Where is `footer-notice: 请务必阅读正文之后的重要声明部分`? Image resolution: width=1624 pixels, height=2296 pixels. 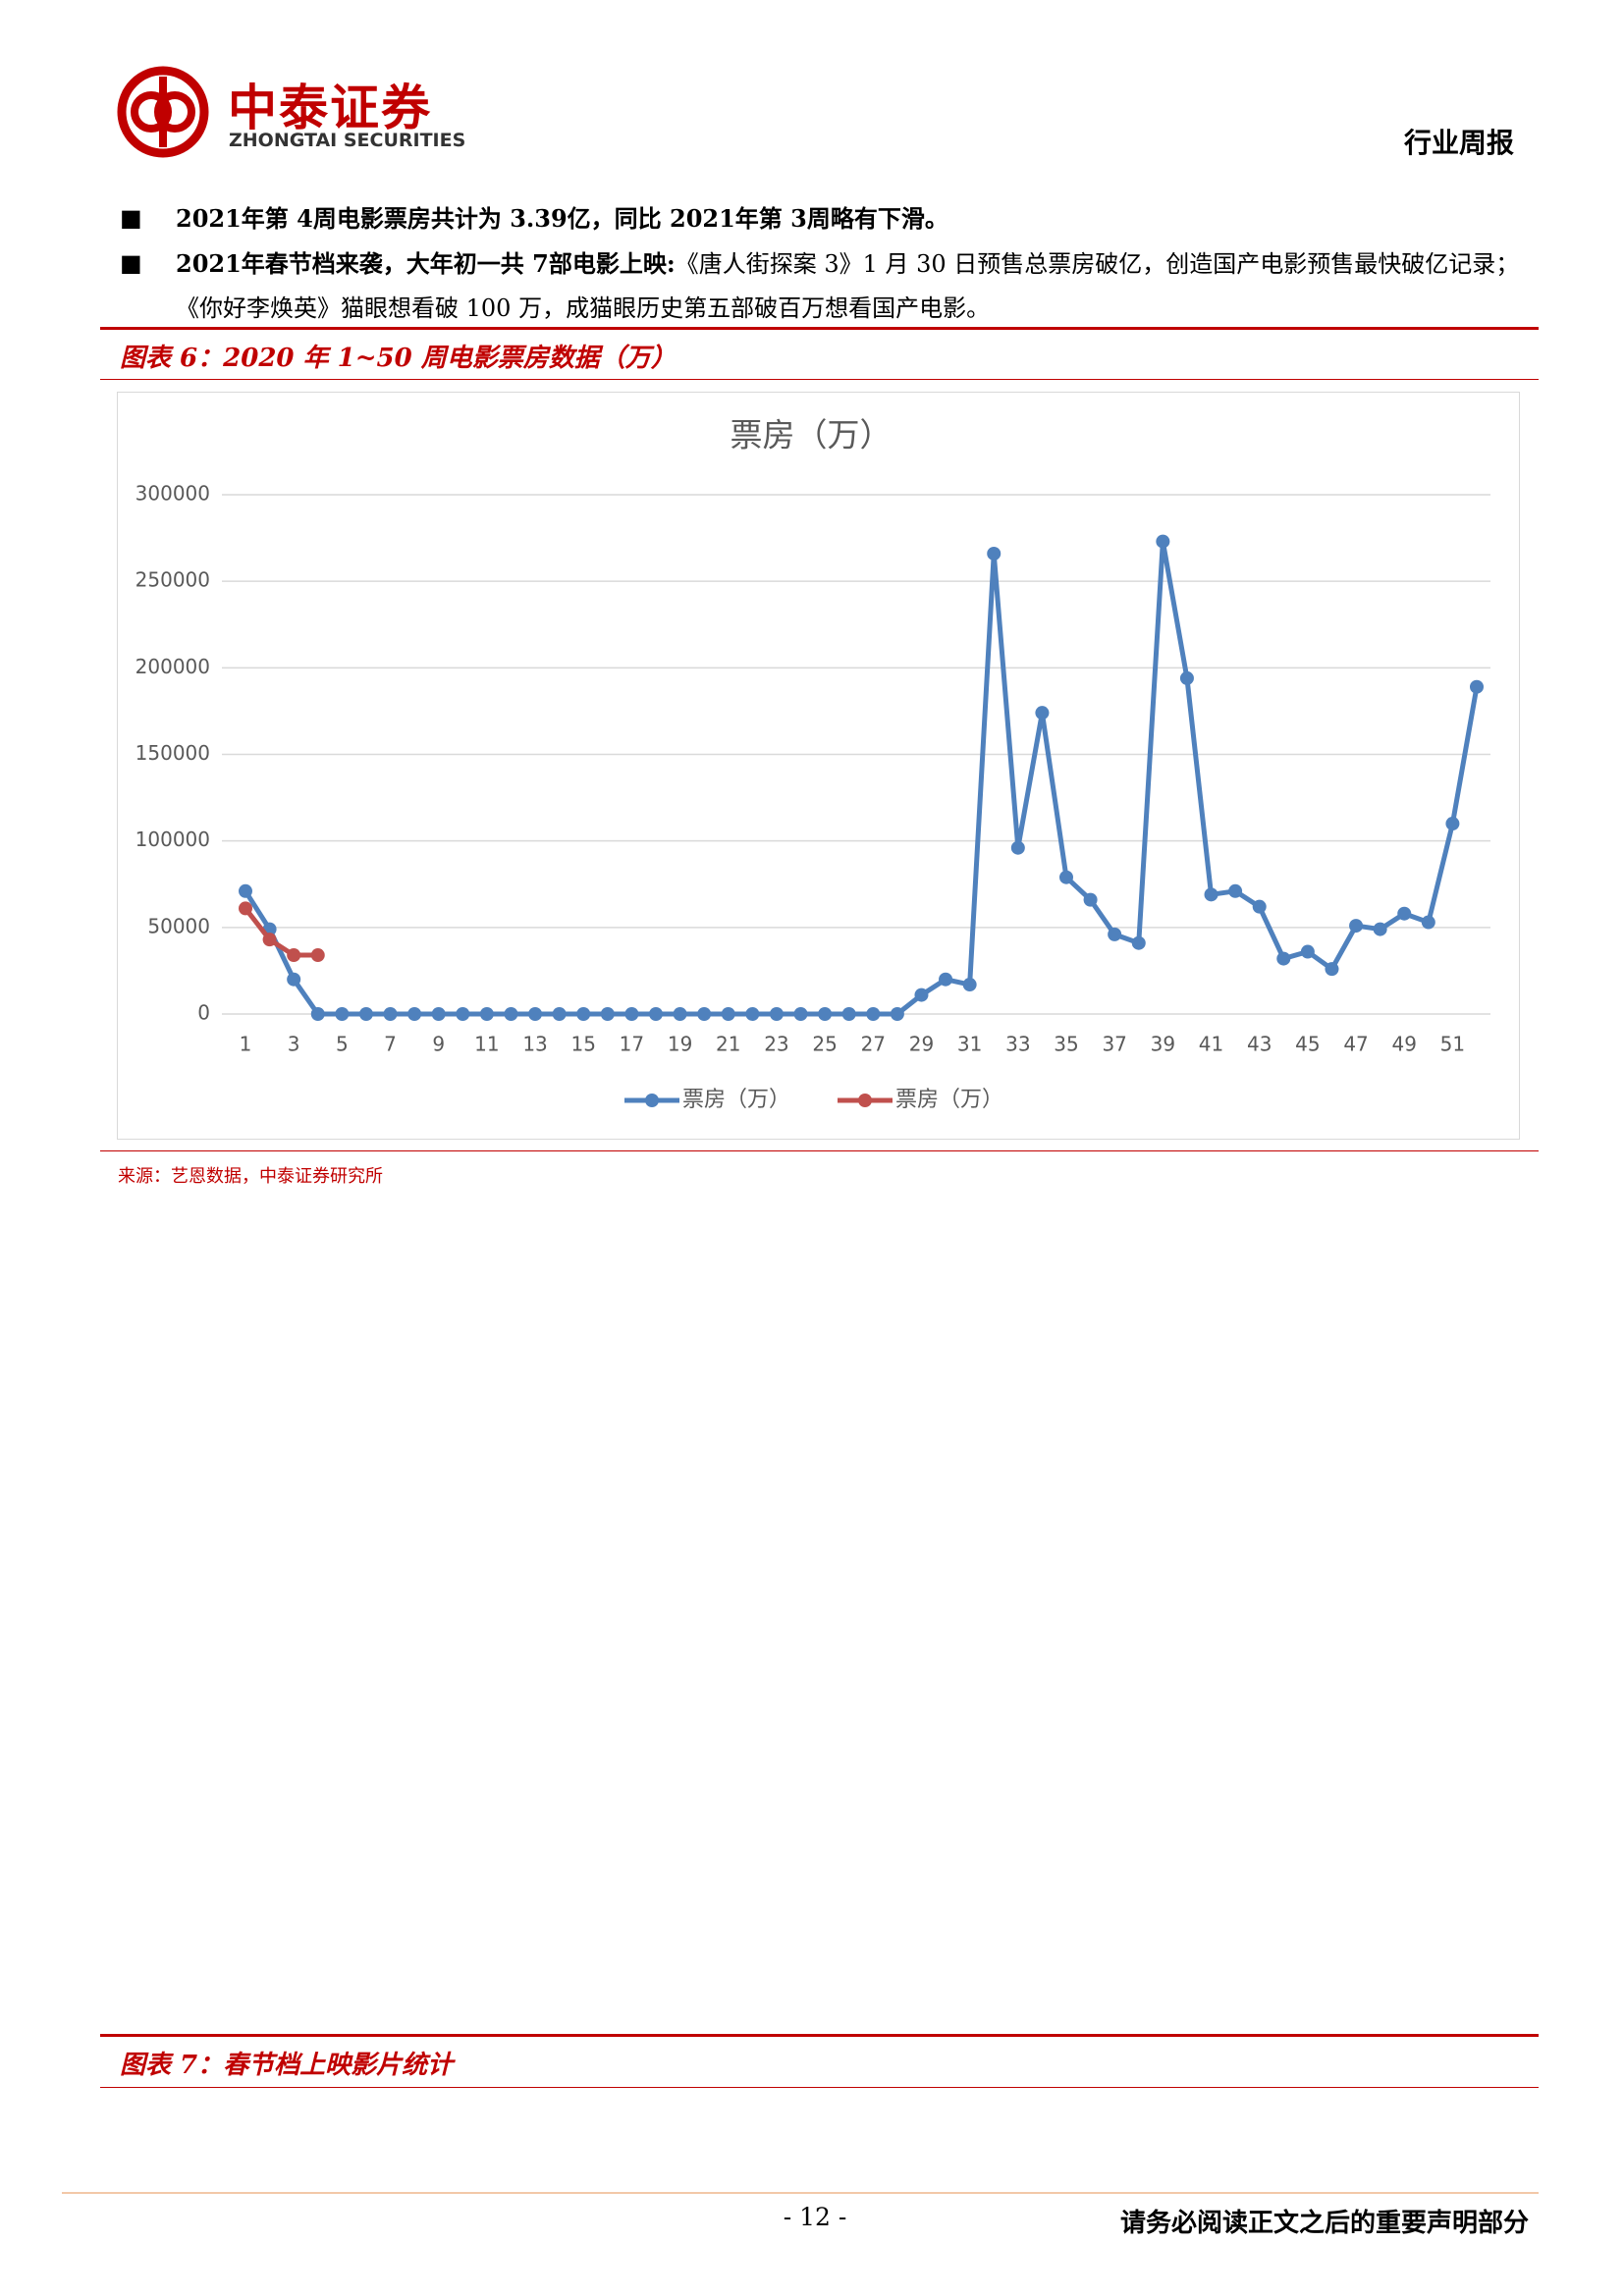
footer-notice: 请务必阅读正文之后的重要声明部分 is located at coordinates (1324, 2223).